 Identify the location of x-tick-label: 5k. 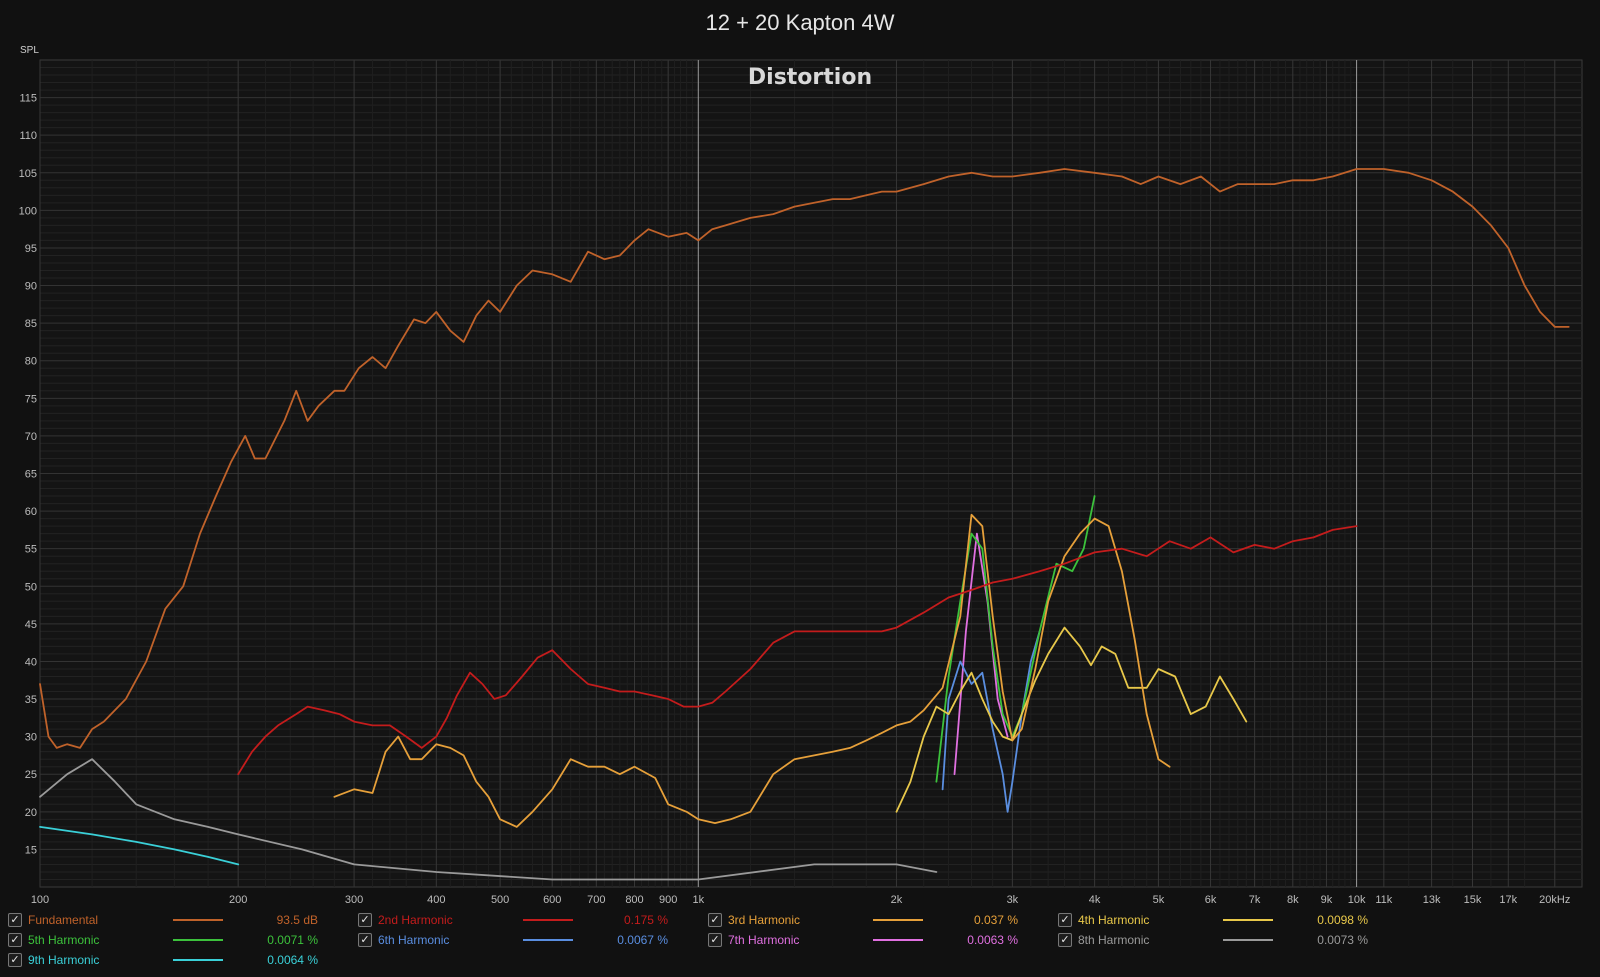
(1159, 899).